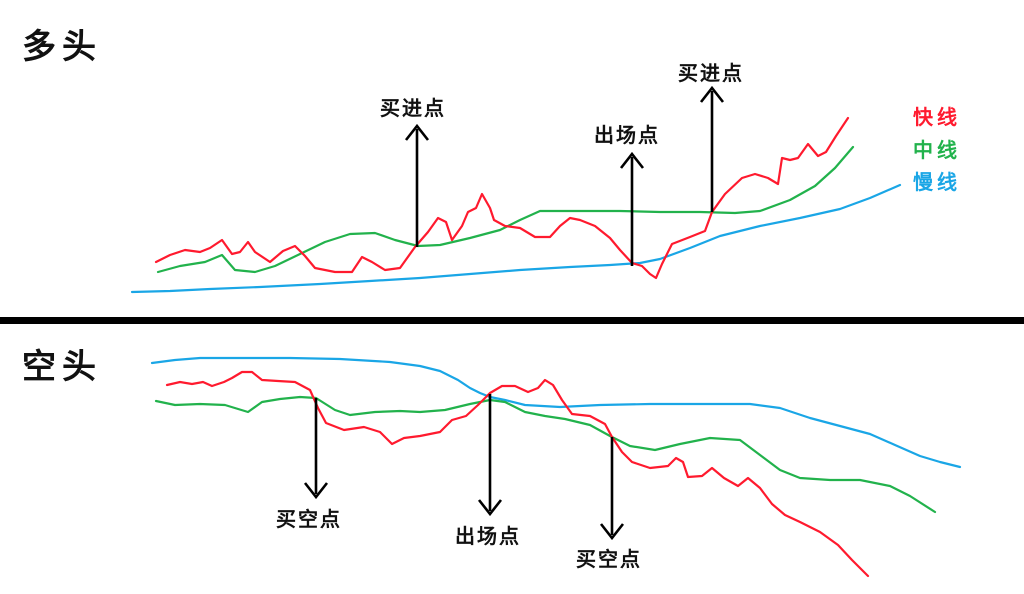 Image resolution: width=1024 pixels, height=594 pixels. I want to click on bull-title: 多头, so click(62, 47).